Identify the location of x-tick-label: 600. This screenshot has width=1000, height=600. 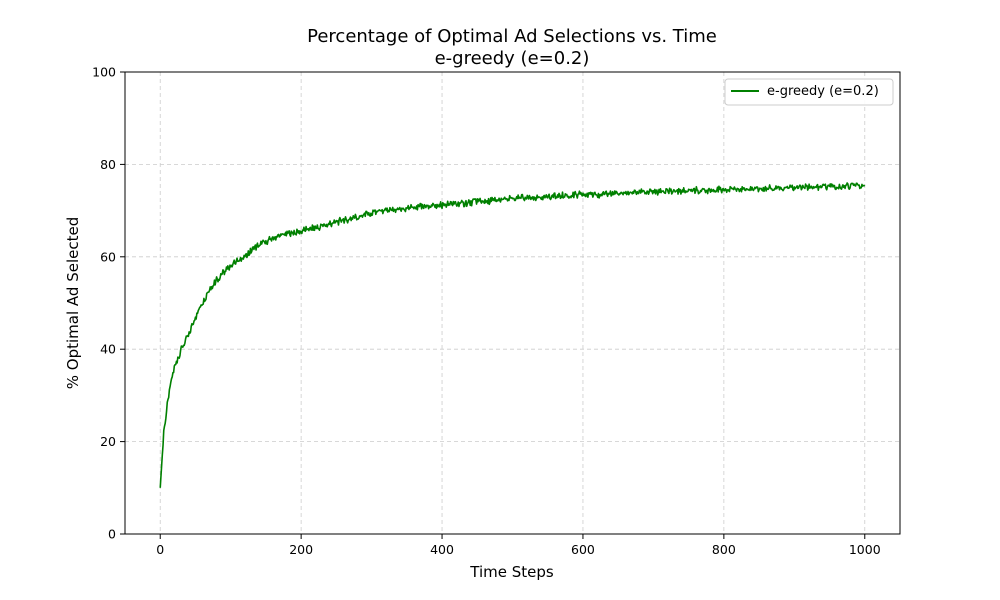
(583, 549).